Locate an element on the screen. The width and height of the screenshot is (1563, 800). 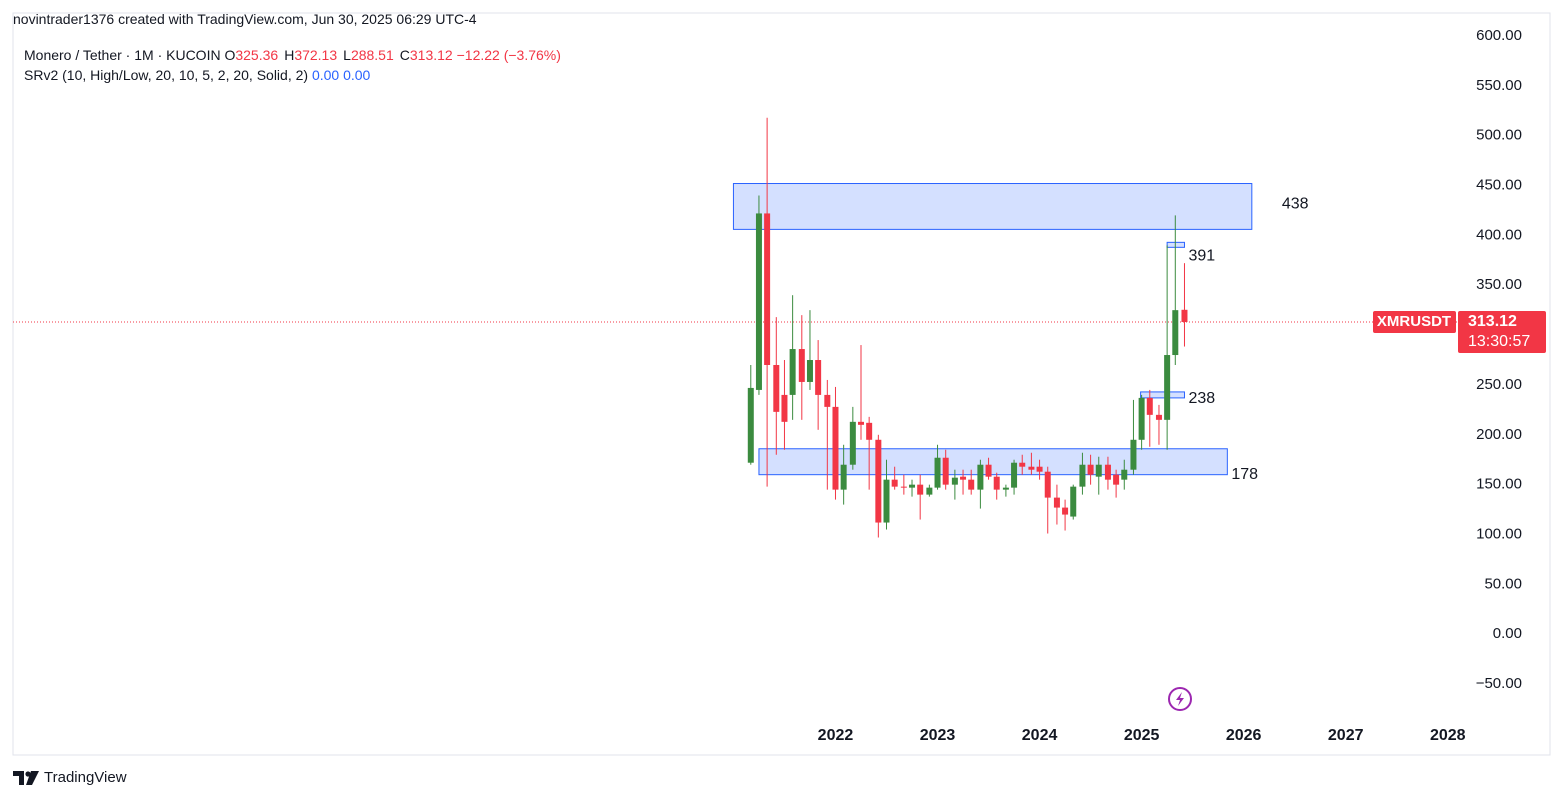
alert-icon is located at coordinates (1180, 699).